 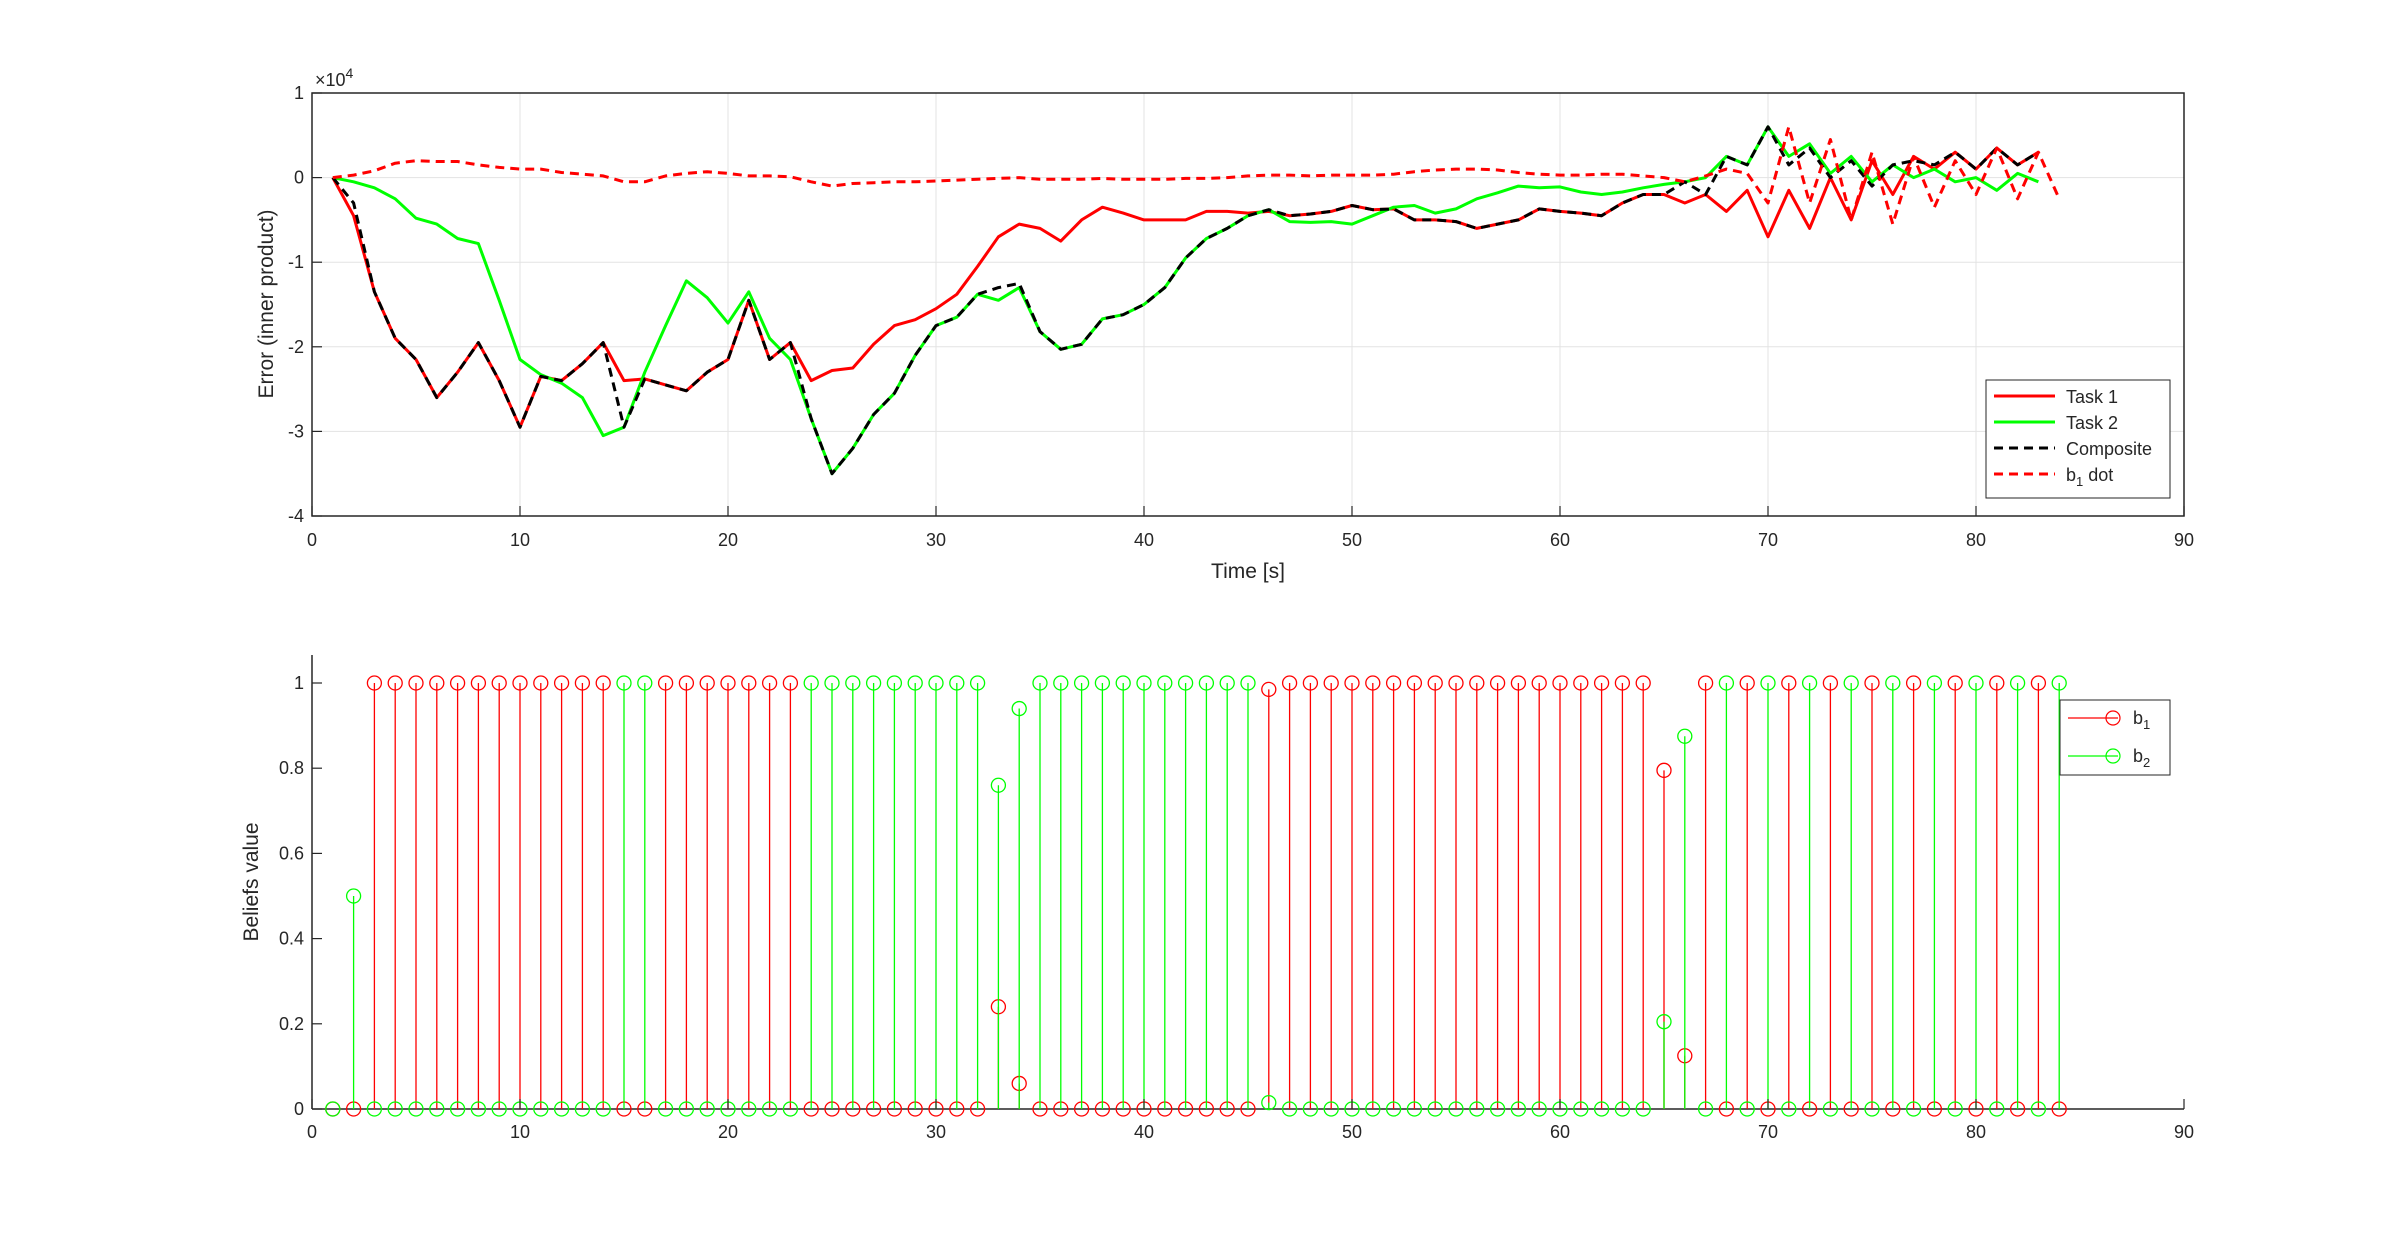 I want to click on bottom-x-tick-label: 40, so click(x=1144, y=1132).